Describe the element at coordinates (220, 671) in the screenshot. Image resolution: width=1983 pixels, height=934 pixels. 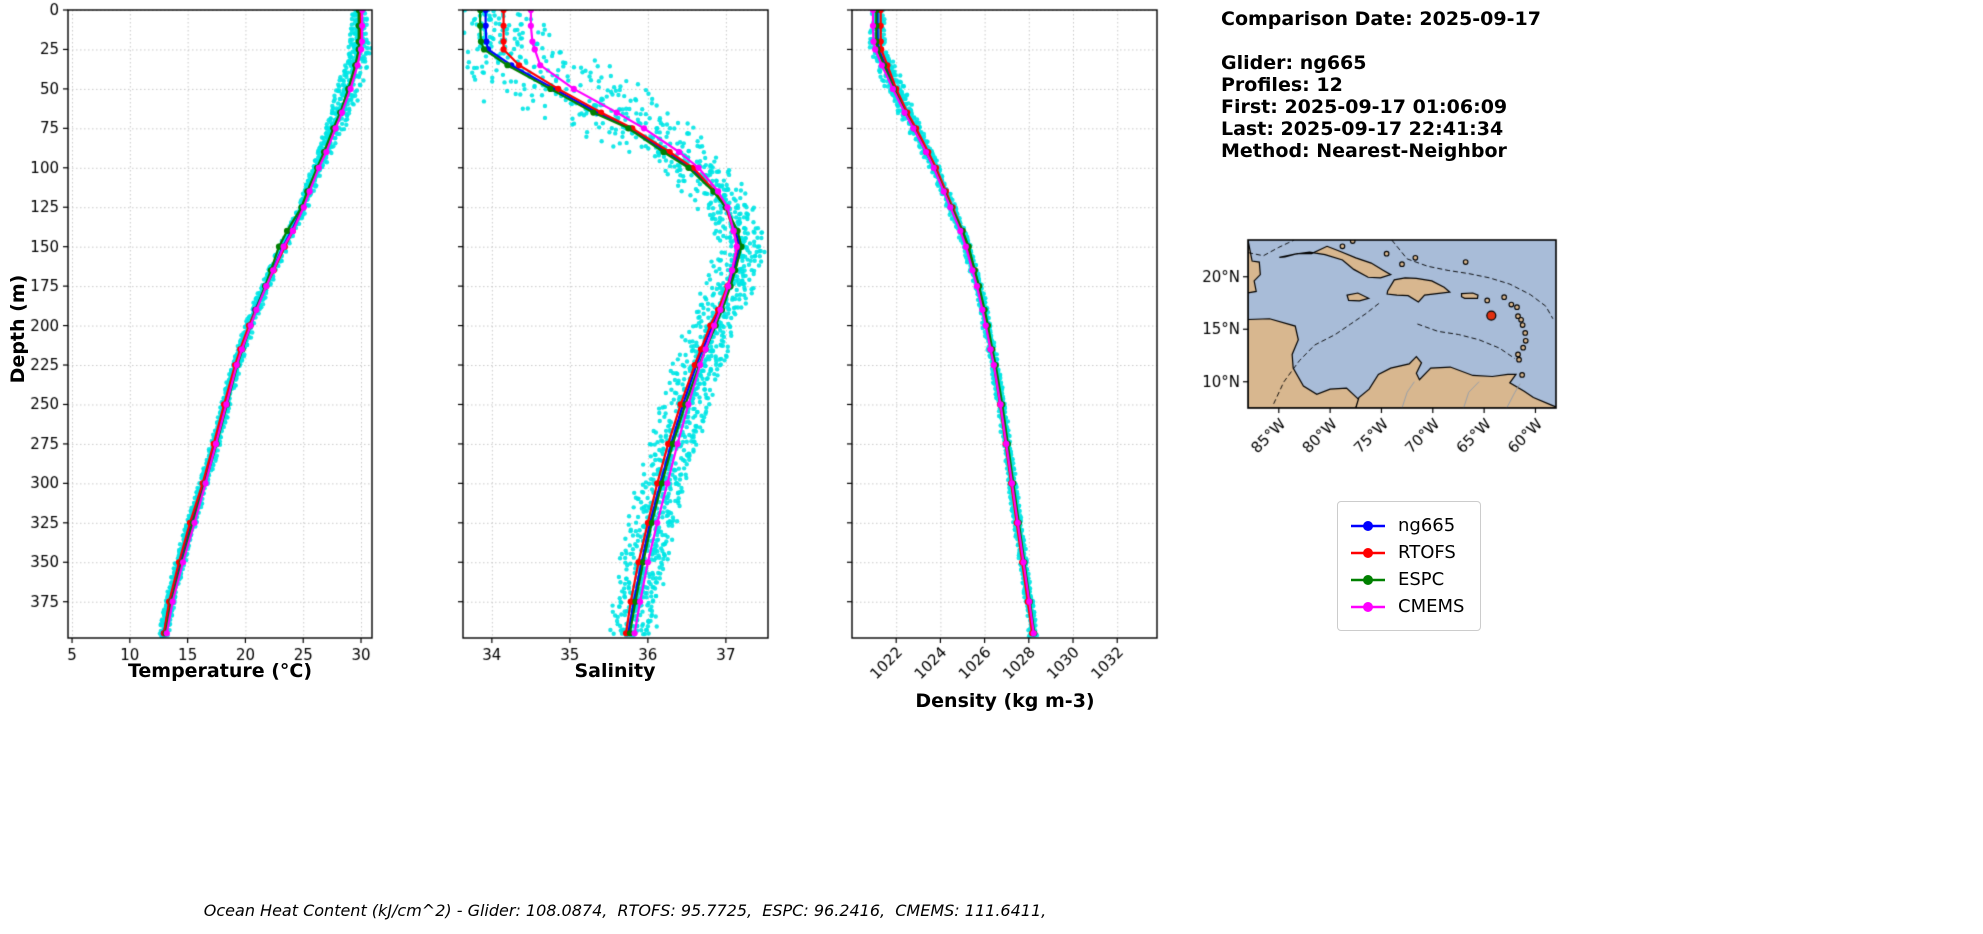
I see `temperature-axis-label: Temperature (°C)` at that location.